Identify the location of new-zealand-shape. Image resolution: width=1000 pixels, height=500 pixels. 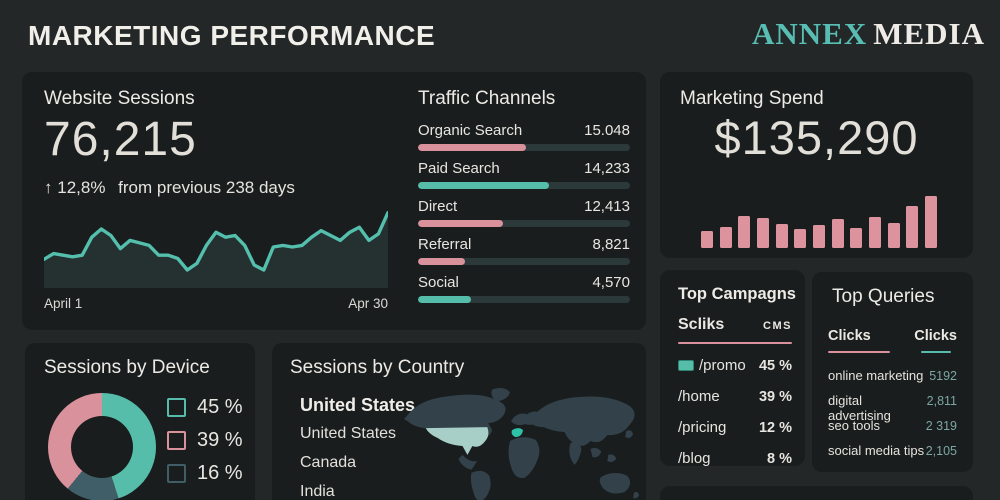
(636, 495).